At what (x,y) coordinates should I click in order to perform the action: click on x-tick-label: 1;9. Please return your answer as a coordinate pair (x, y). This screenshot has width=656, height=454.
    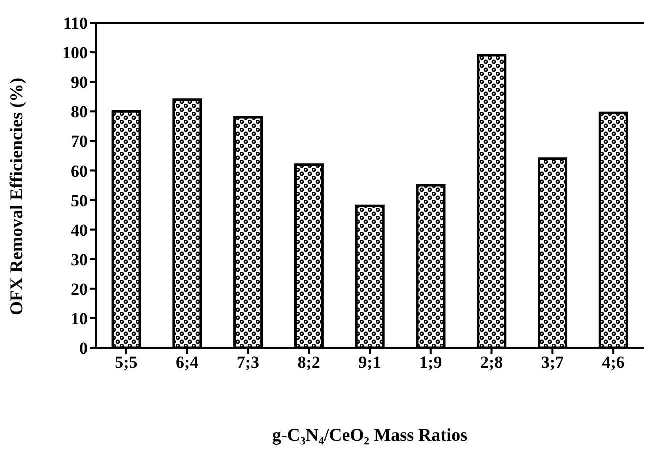
    Looking at the image, I should click on (431, 362).